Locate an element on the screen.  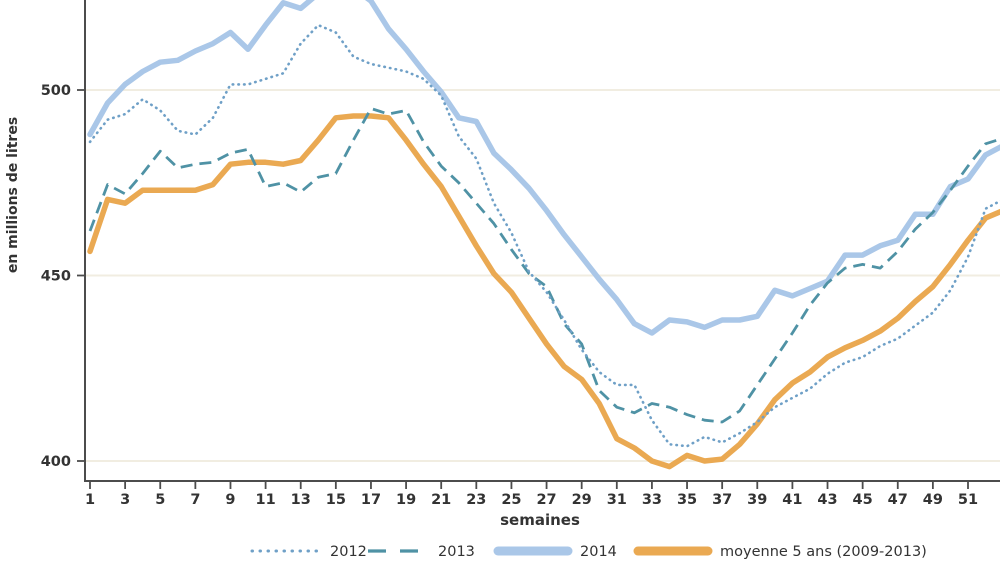
x-tick-label: 43 is located at coordinates (827, 500).